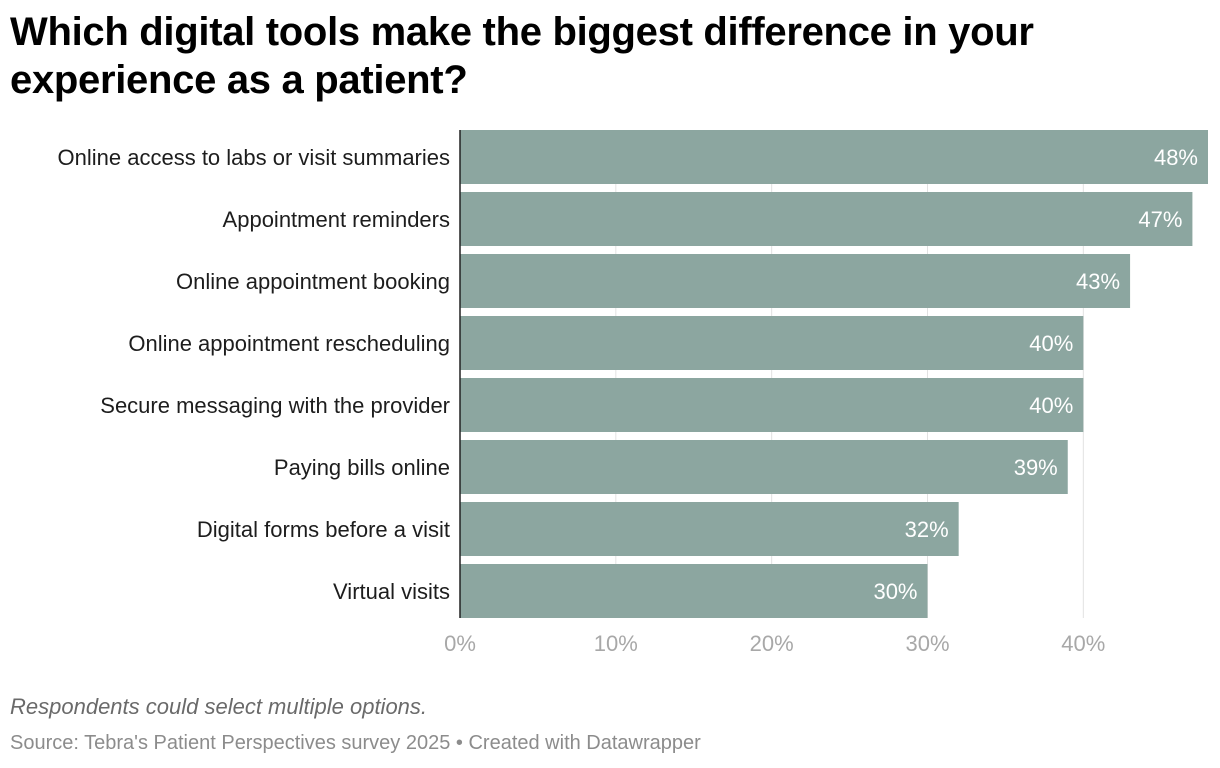 The height and width of the screenshot is (768, 1220). I want to click on bar-value-label: 32%, so click(927, 529).